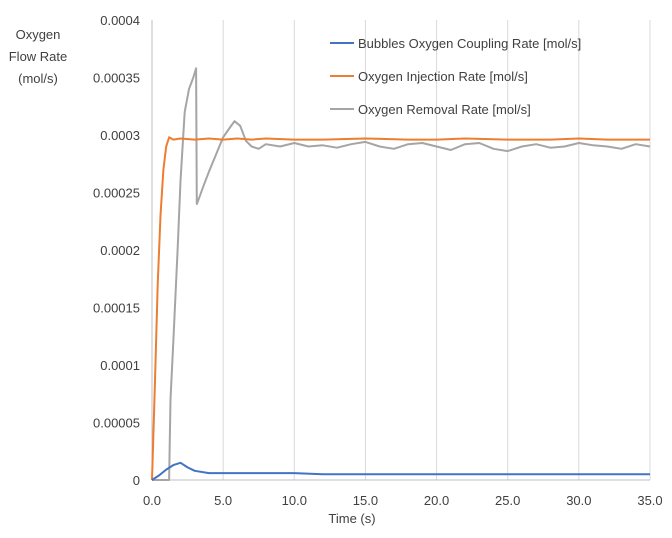  What do you see at coordinates (578, 500) in the screenshot?
I see `x-tick-label: 30.0` at bounding box center [578, 500].